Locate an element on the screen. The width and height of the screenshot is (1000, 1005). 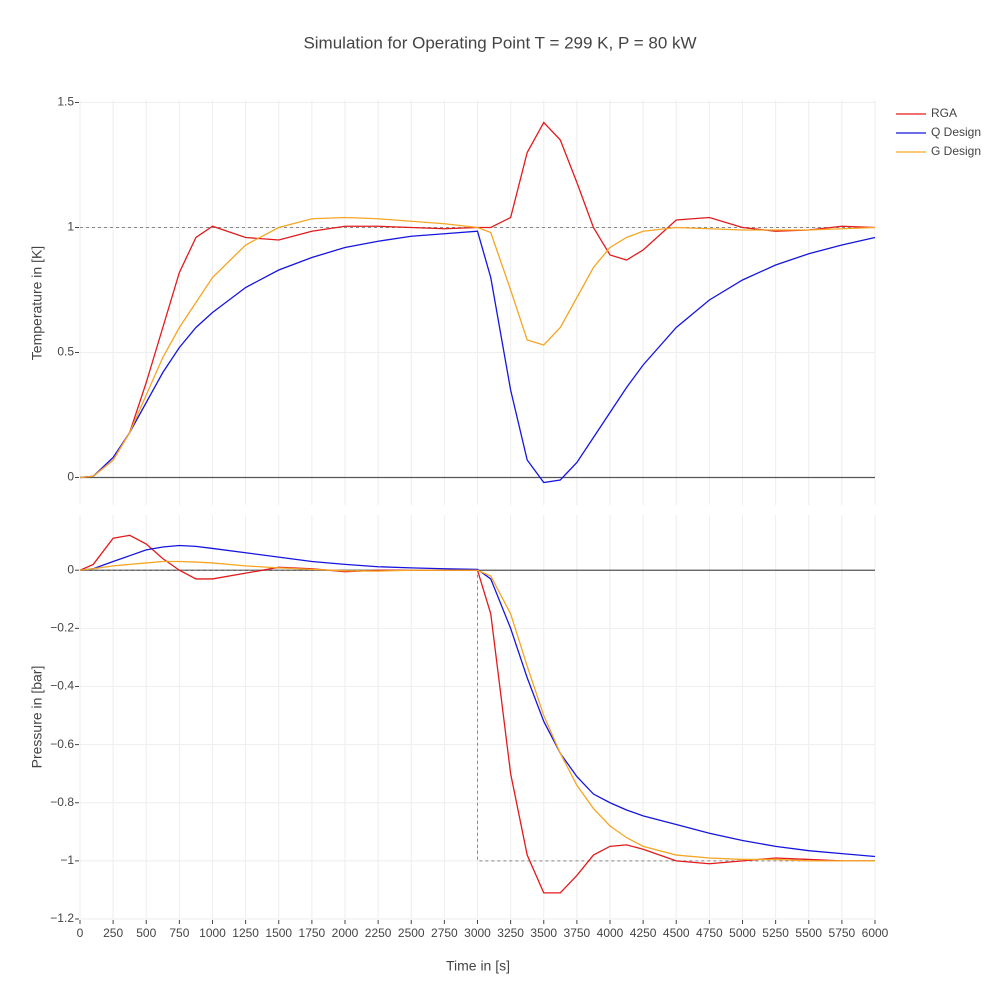
y-tick-label: 1.5 is located at coordinates (65, 102).